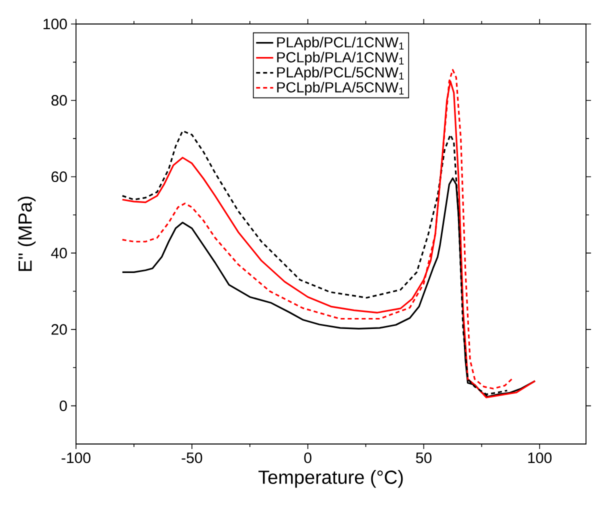 This screenshot has height=505, width=592. Describe the element at coordinates (59, 253) in the screenshot. I see `y-tick-label: 40` at that location.